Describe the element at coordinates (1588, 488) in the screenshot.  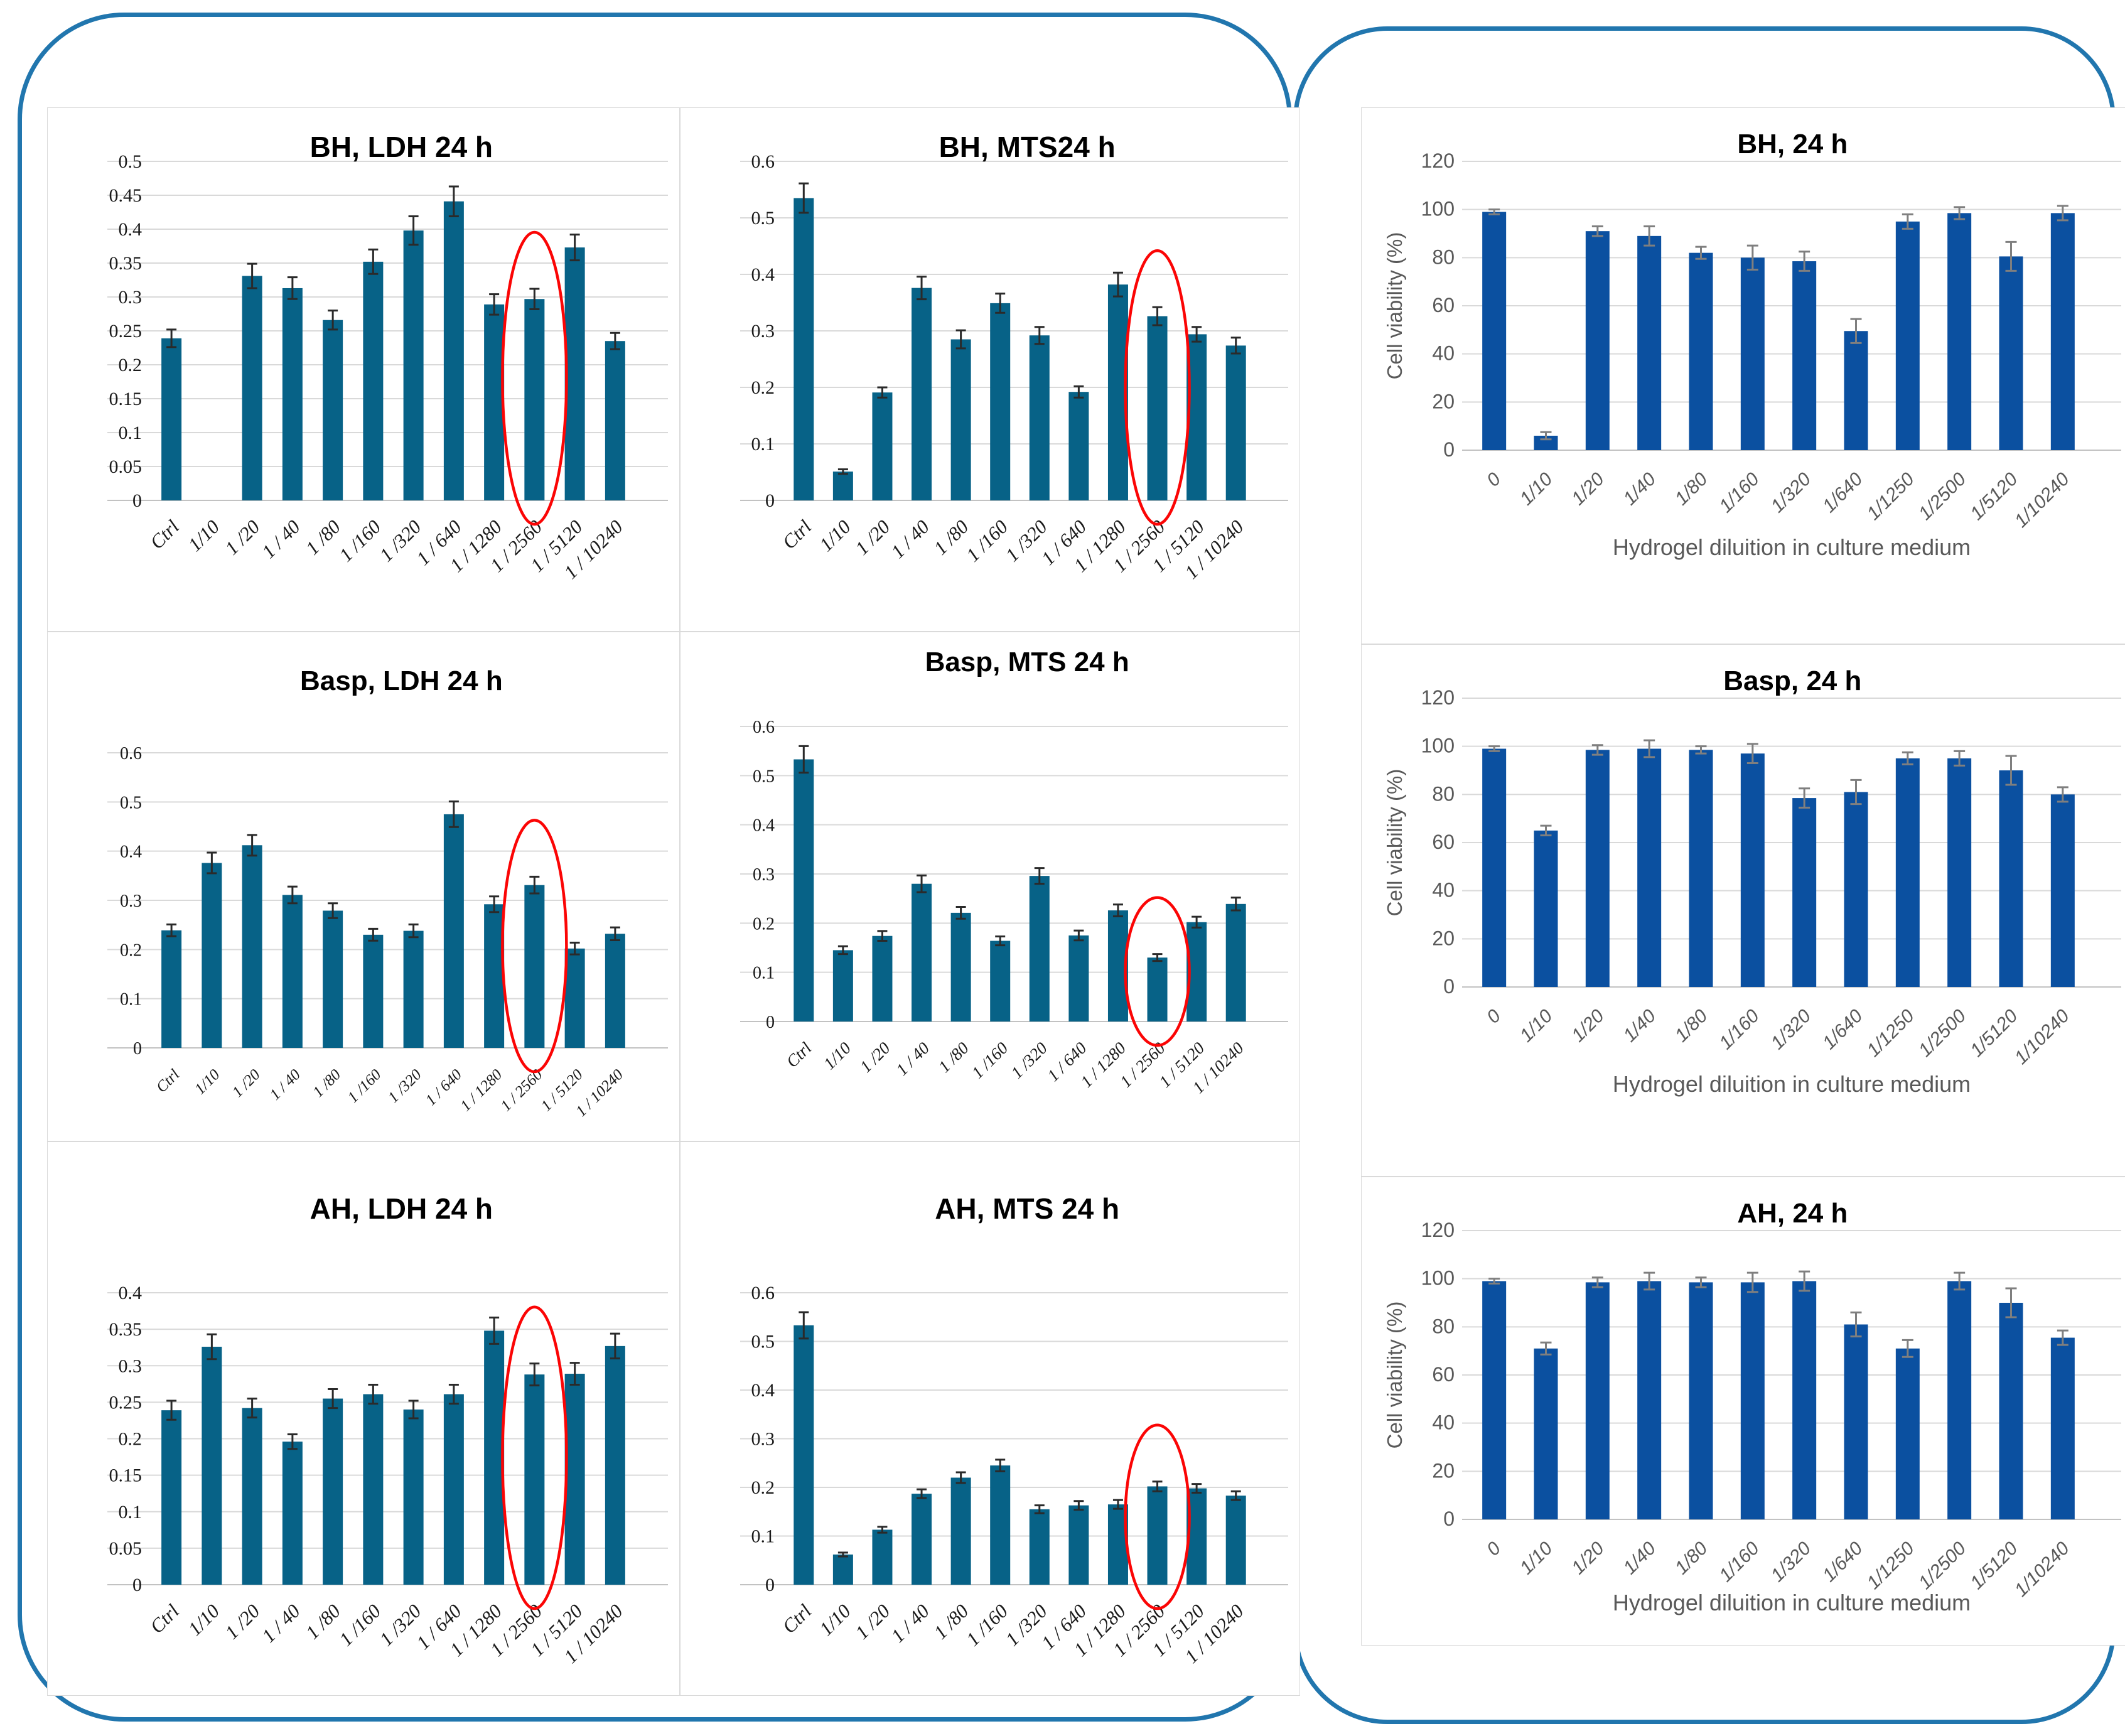
I see `x-category-label: 1/20` at that location.